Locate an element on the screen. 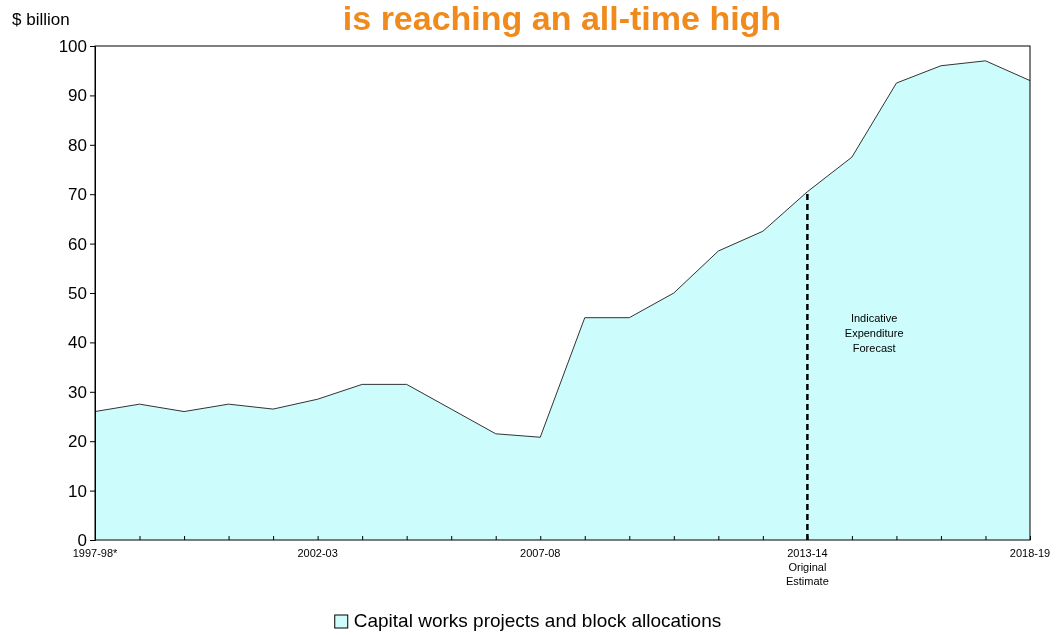  y-tick-label: 40 is located at coordinates (77, 343).